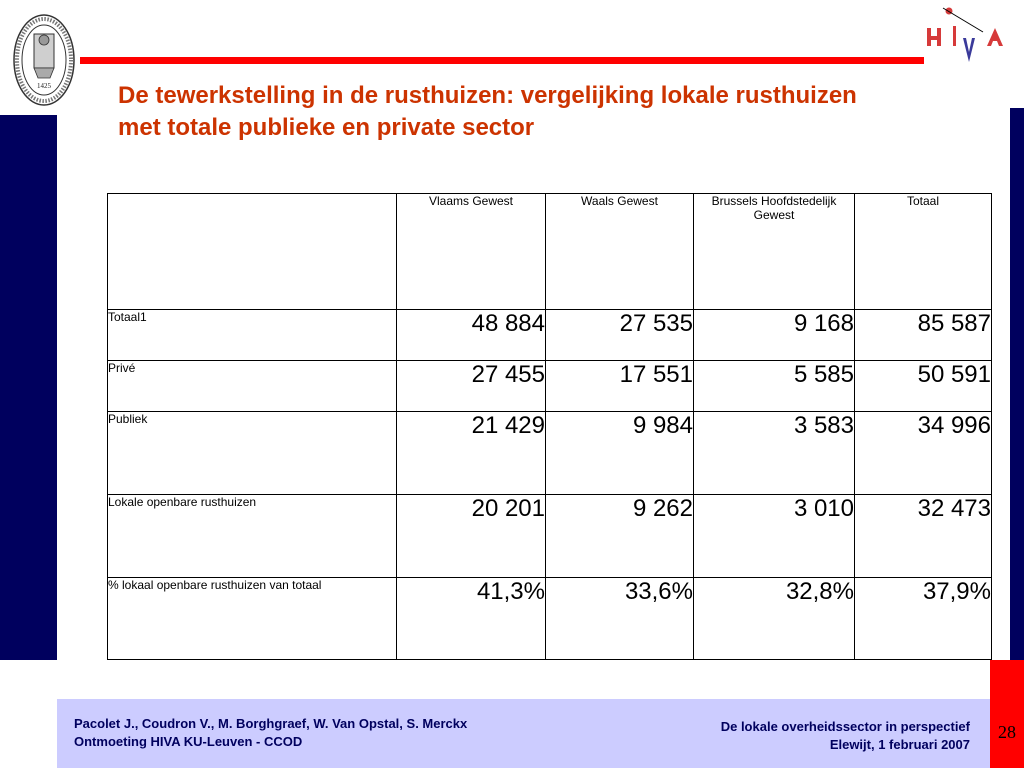 The image size is (1024, 768). I want to click on table-cell: 85 587, so click(923, 335).